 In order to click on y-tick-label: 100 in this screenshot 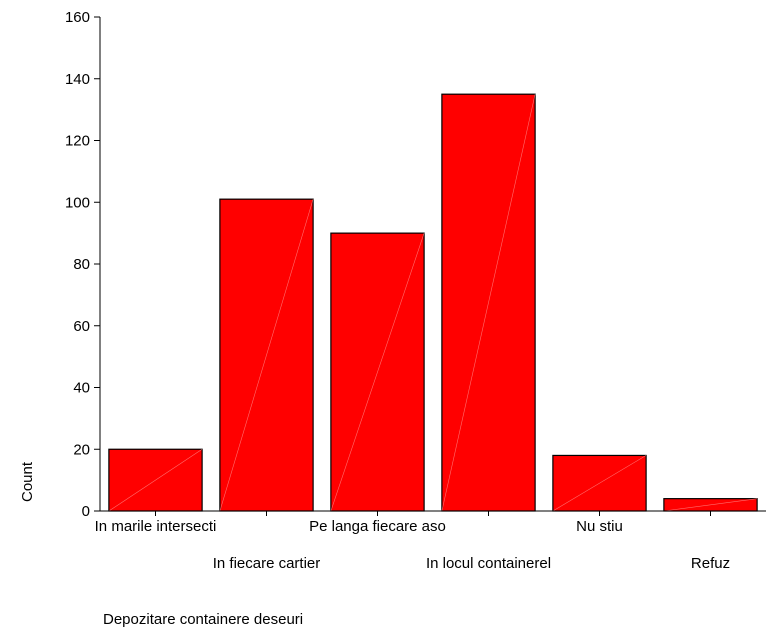, I will do `click(77, 202)`.